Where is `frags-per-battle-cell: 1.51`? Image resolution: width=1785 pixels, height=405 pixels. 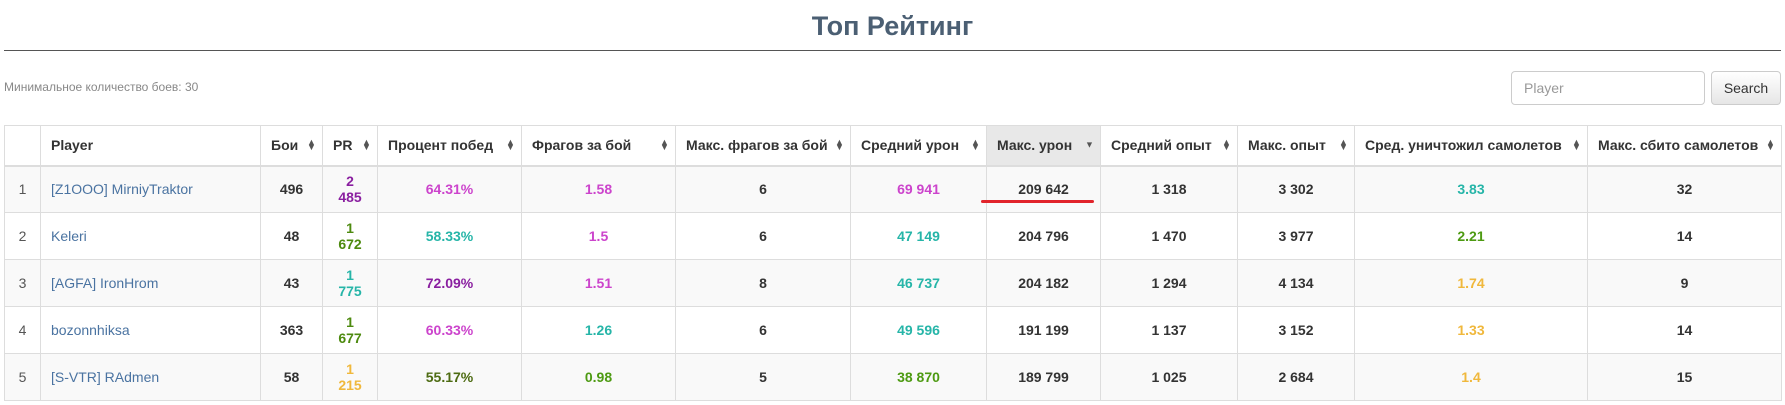
frags-per-battle-cell: 1.51 is located at coordinates (598, 283).